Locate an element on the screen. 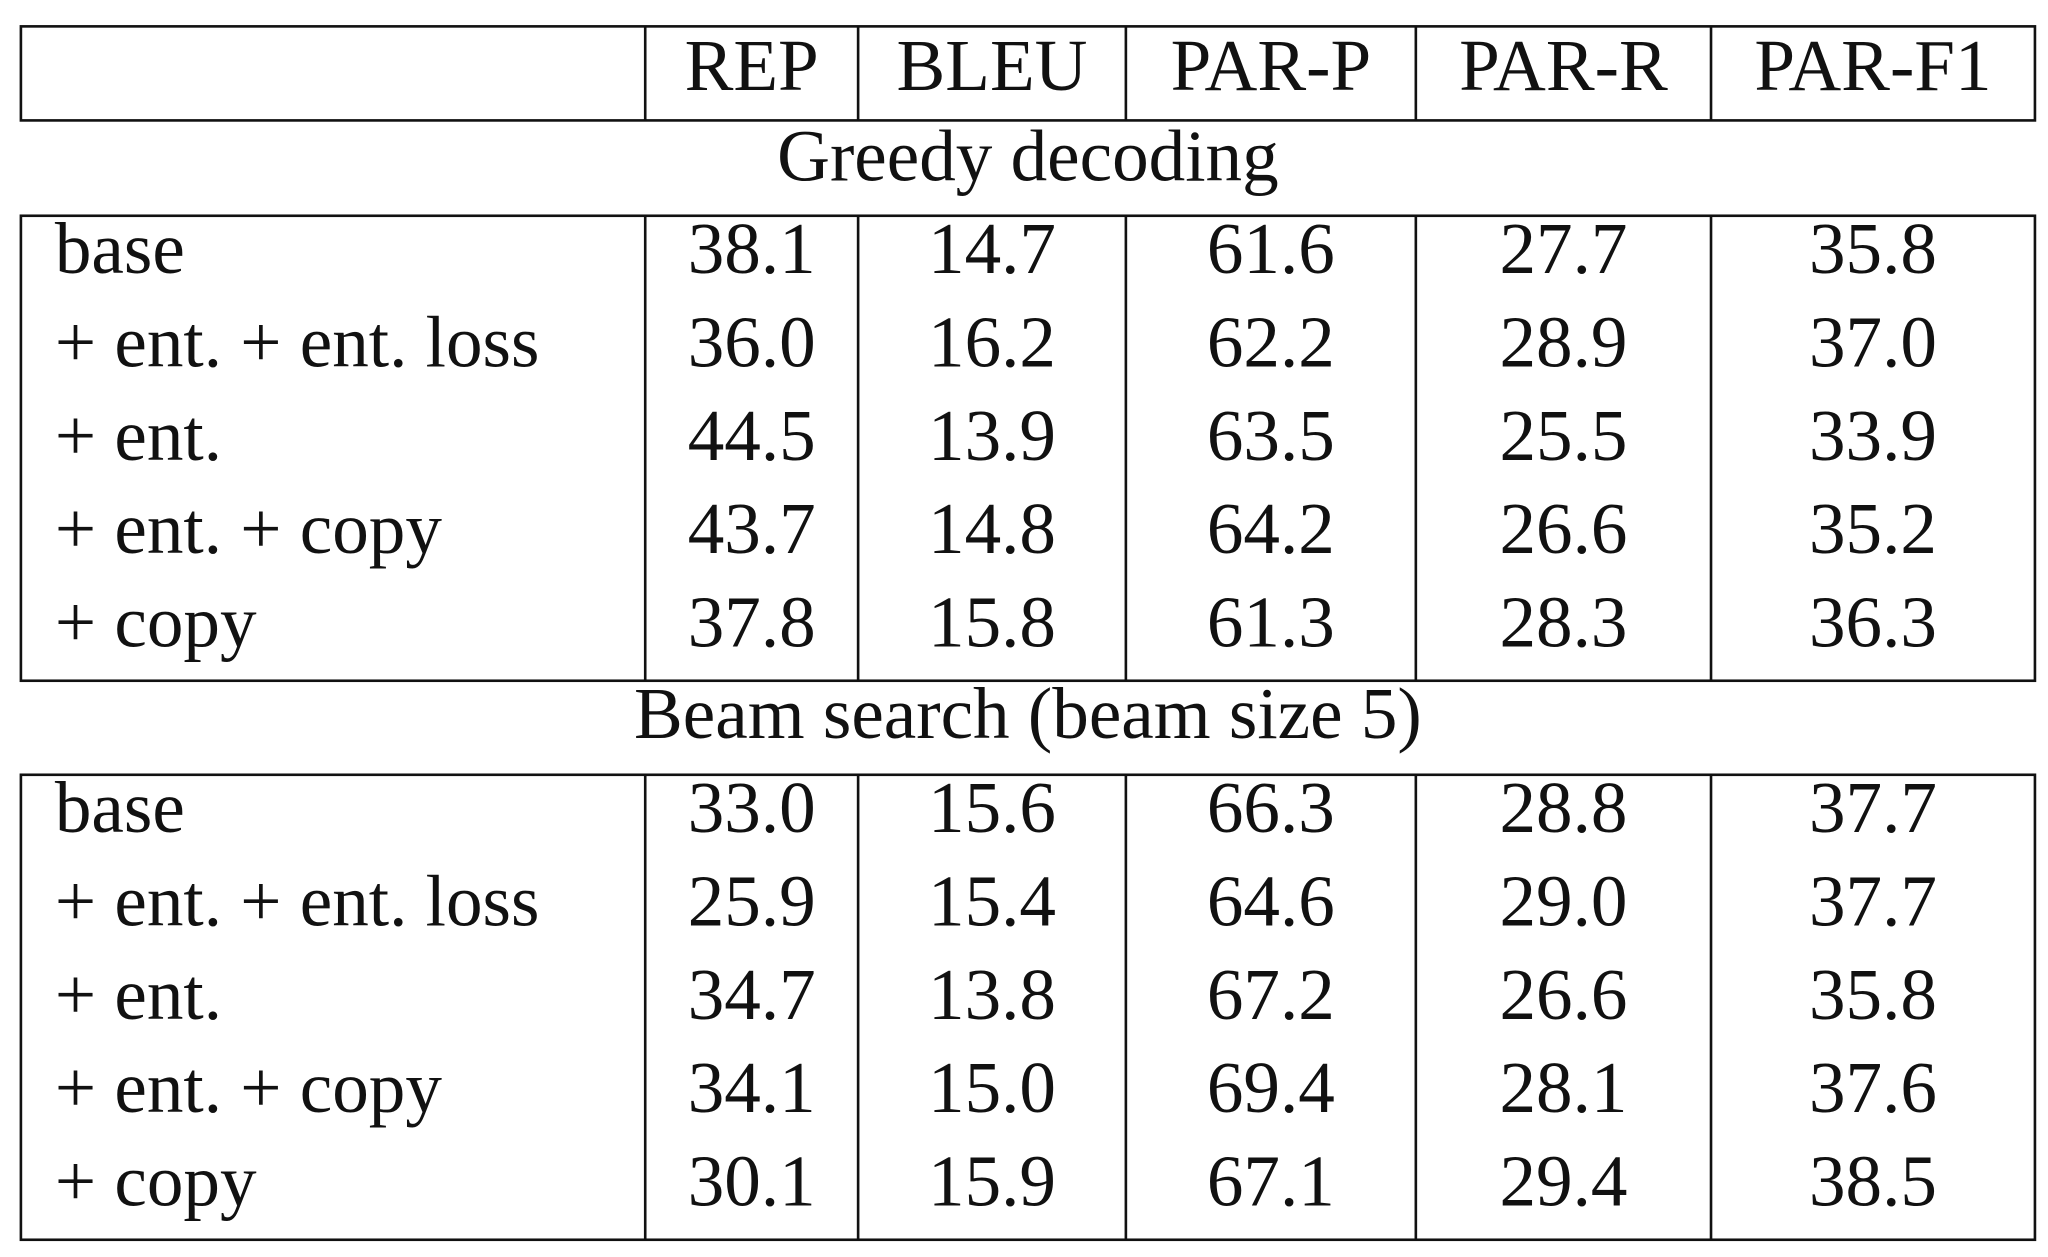 The width and height of the screenshot is (2048, 1257). cell-value: 25.5 is located at coordinates (1563, 435).